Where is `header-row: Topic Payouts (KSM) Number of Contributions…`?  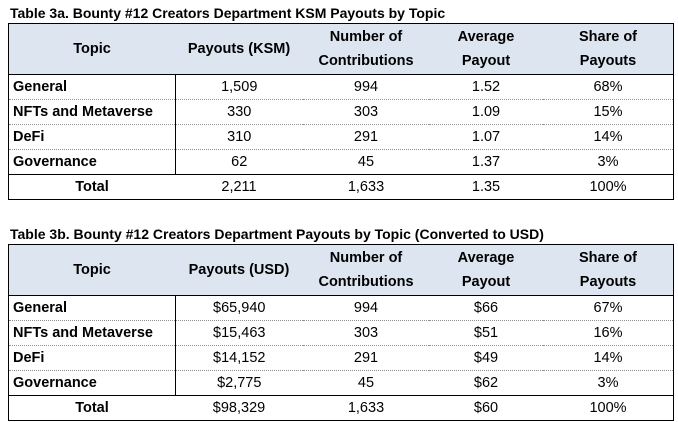 header-row: Topic Payouts (KSM) Number of Contributions… is located at coordinates (341, 49).